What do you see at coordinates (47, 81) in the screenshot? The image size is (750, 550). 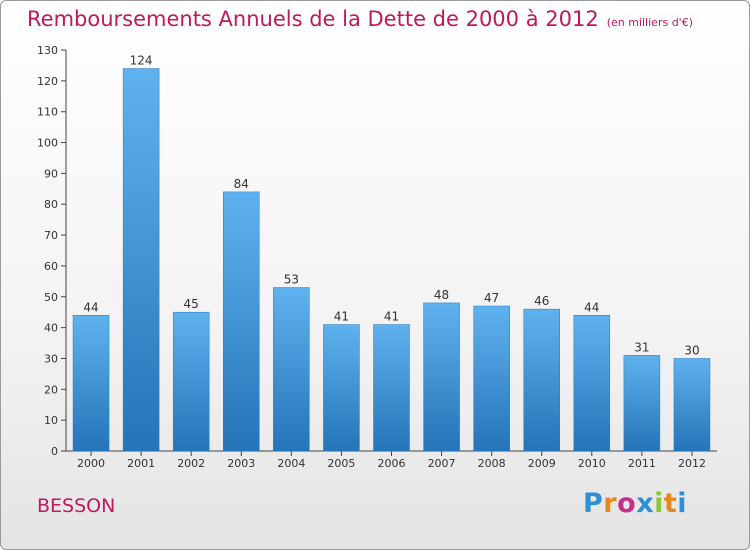 I see `y-tick-label: 120` at bounding box center [47, 81].